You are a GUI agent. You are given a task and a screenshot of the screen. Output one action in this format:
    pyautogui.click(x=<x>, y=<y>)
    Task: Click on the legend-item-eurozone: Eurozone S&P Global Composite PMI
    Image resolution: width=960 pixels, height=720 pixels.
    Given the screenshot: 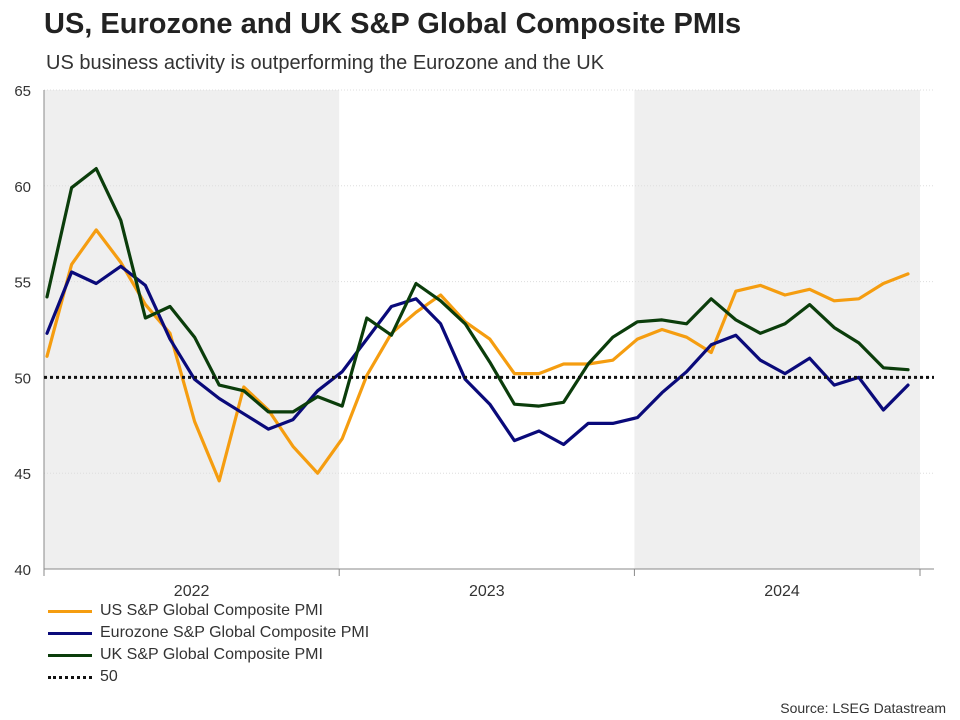 What is the action you would take?
    pyautogui.click(x=208, y=633)
    